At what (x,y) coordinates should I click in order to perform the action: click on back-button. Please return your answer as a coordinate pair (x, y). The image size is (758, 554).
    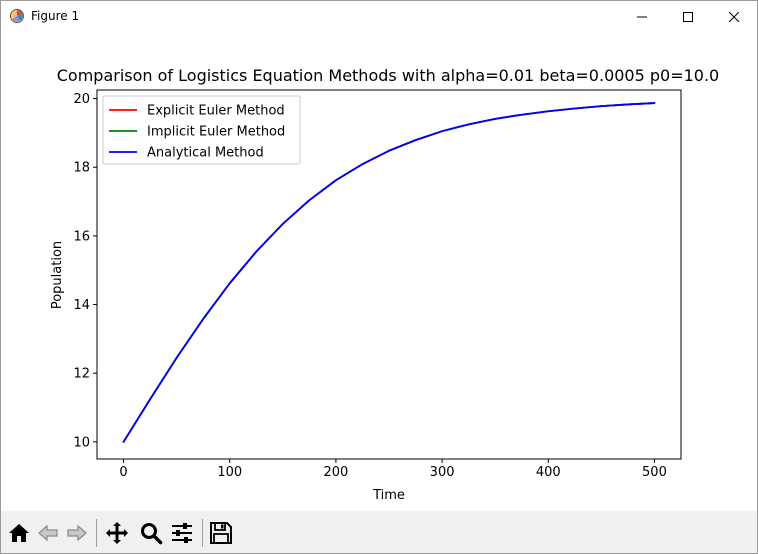
    Looking at the image, I should click on (48, 533).